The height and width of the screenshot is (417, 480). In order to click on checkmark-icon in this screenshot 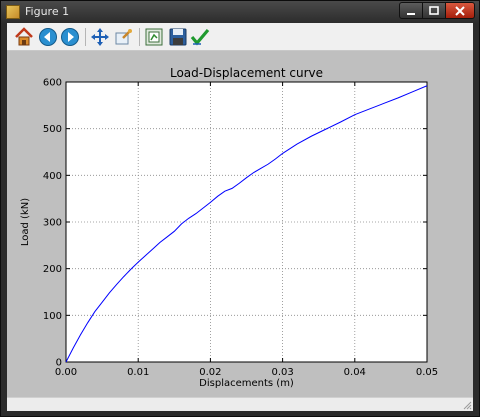, I will do `click(200, 37)`.